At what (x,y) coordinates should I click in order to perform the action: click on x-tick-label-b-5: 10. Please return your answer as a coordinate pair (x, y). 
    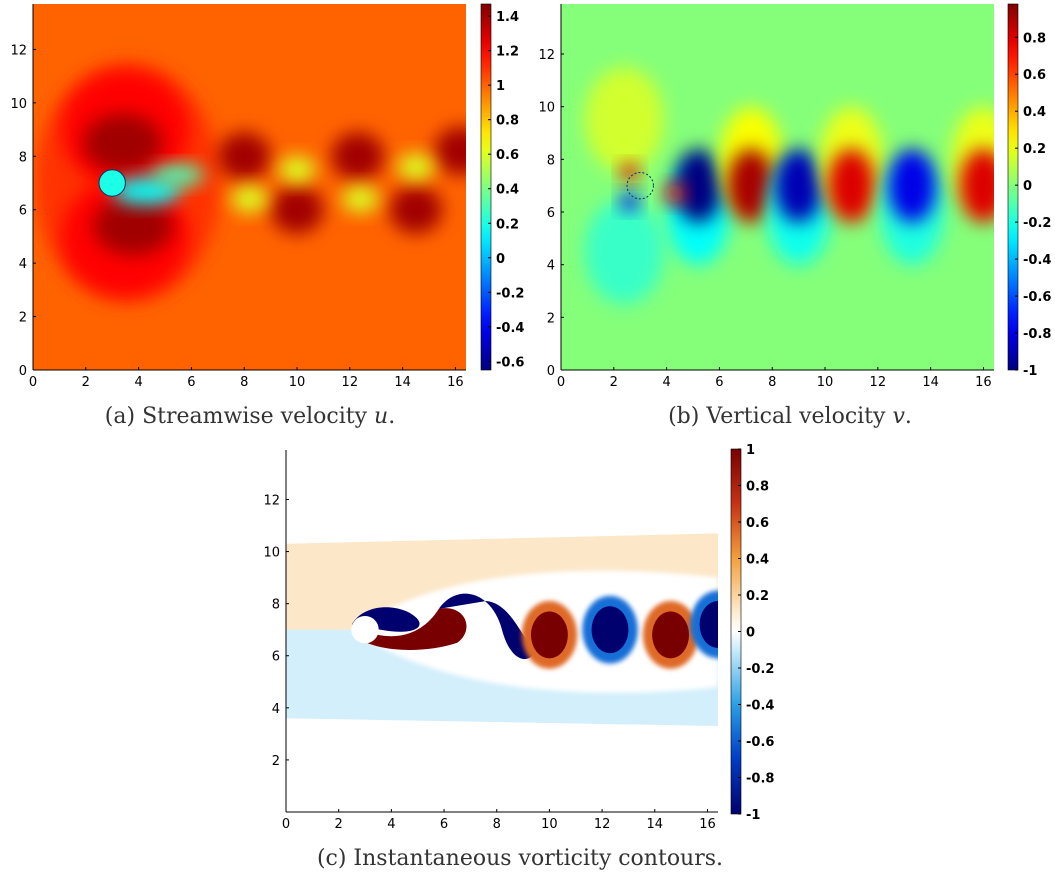
    Looking at the image, I should click on (825, 382).